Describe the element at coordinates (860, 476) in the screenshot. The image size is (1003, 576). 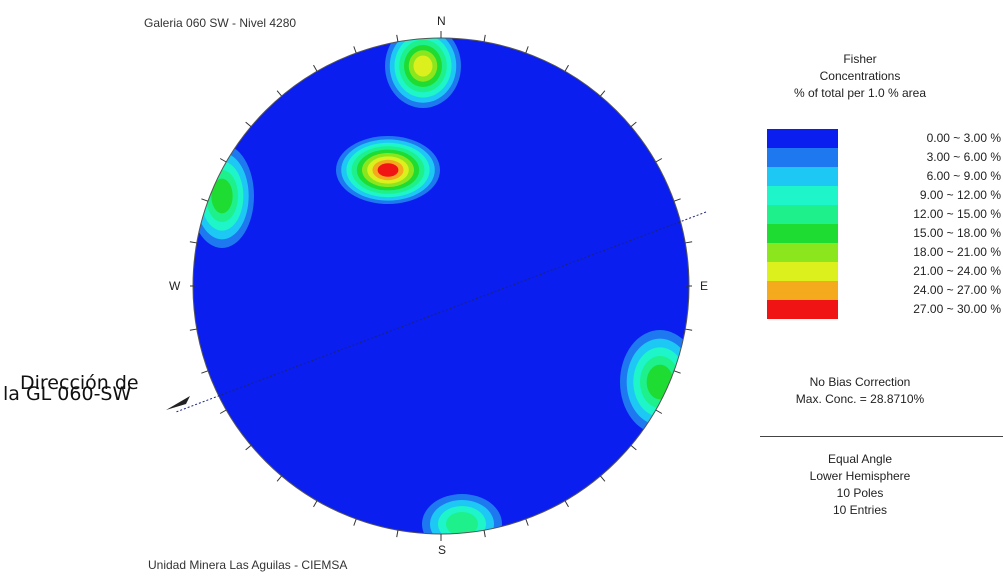
I see `hemisphere-type: Lower Hemisphere` at that location.